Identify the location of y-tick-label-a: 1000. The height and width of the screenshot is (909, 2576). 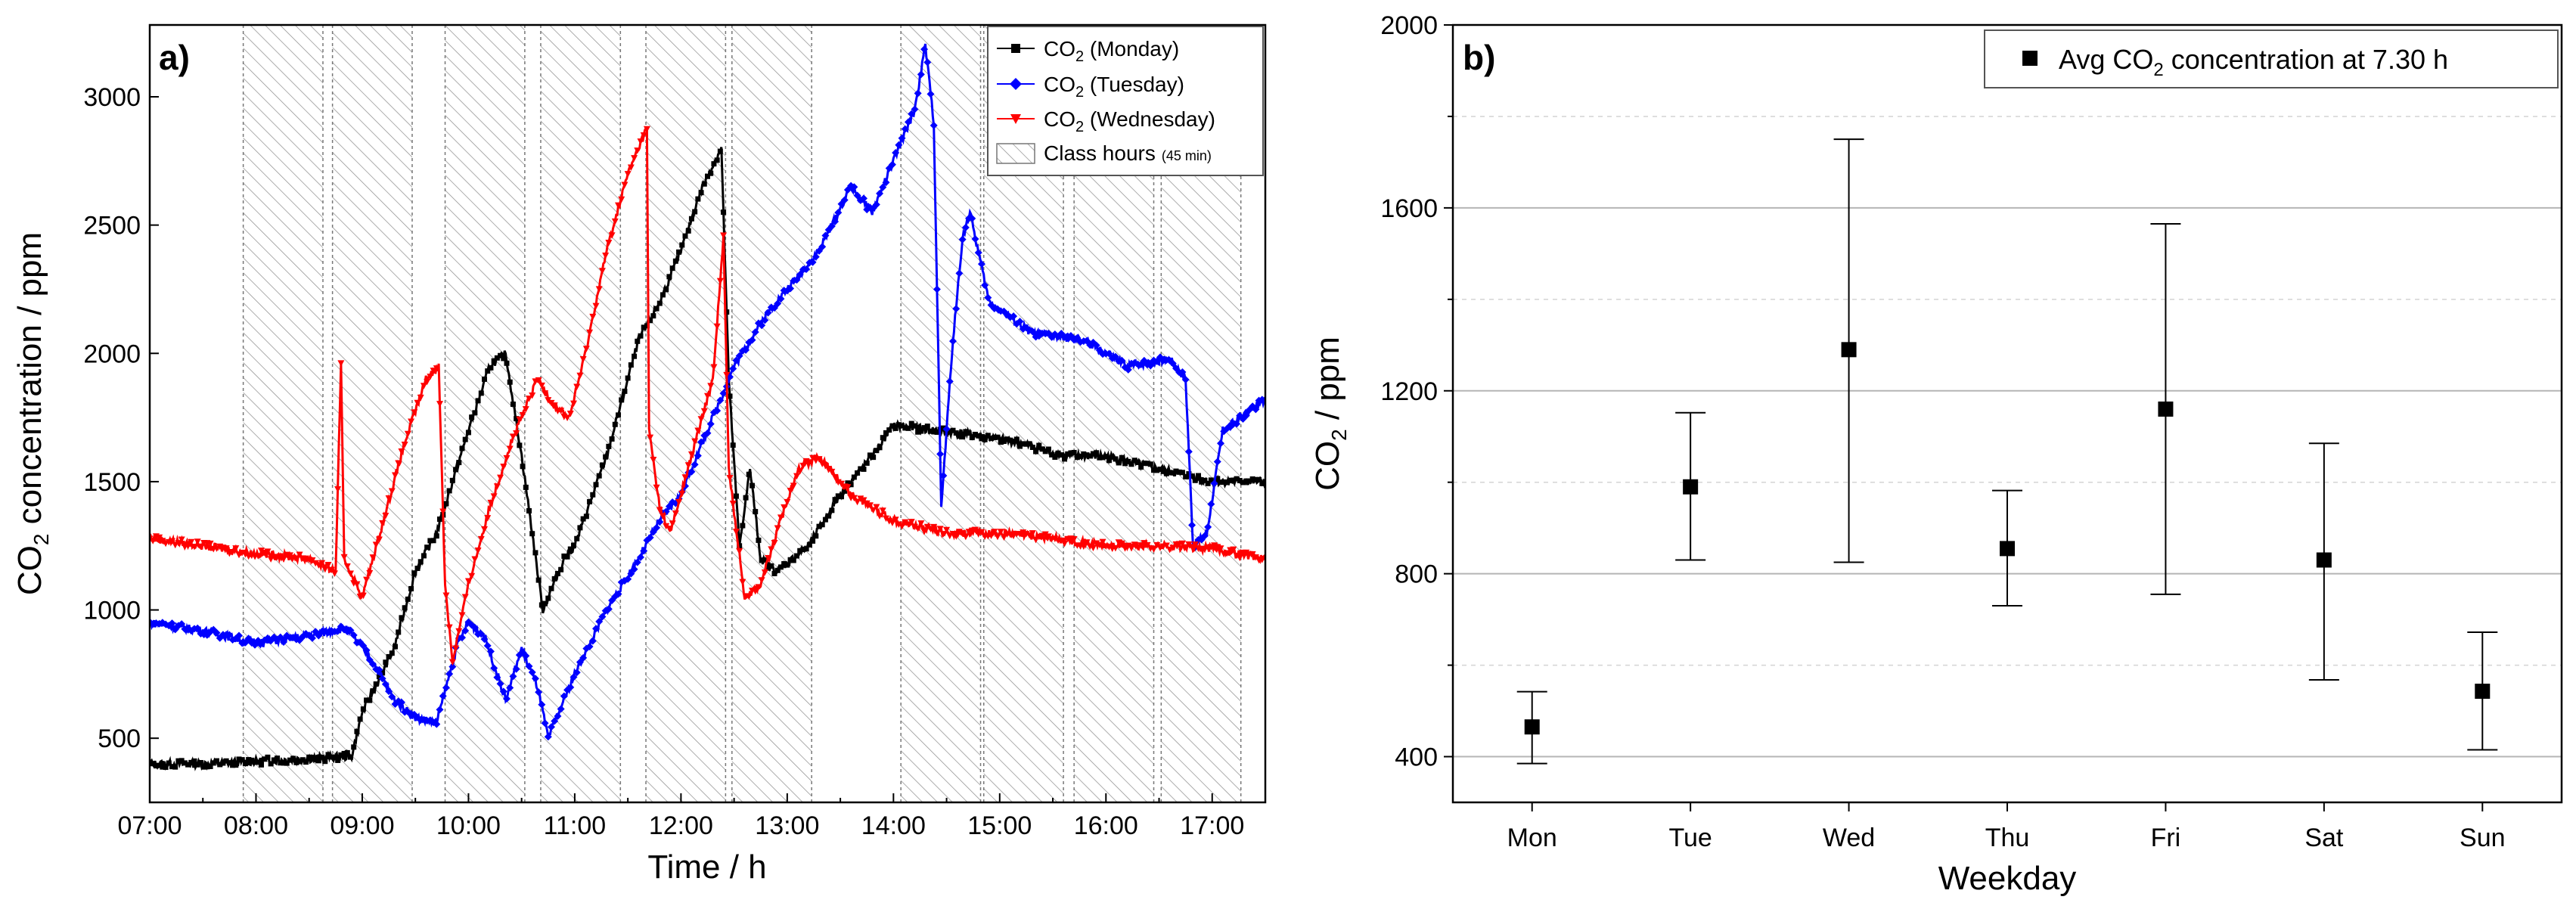
(112, 611).